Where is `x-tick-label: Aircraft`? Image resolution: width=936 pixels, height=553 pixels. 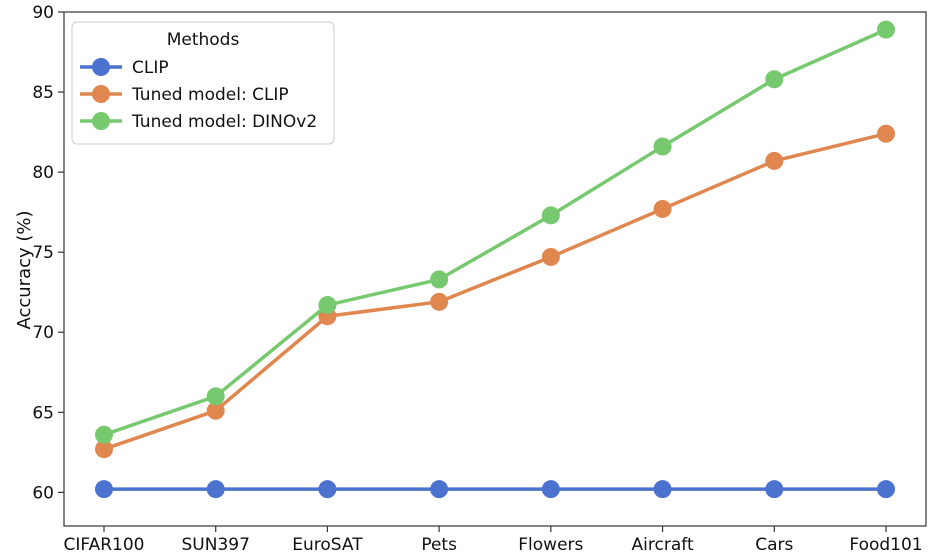 x-tick-label: Aircraft is located at coordinates (663, 544).